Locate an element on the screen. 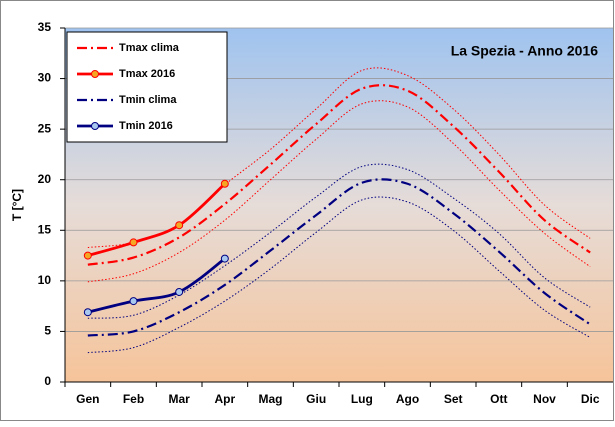 Image resolution: width=615 pixels, height=427 pixels. y-tick-label: 5 is located at coordinates (47, 331).